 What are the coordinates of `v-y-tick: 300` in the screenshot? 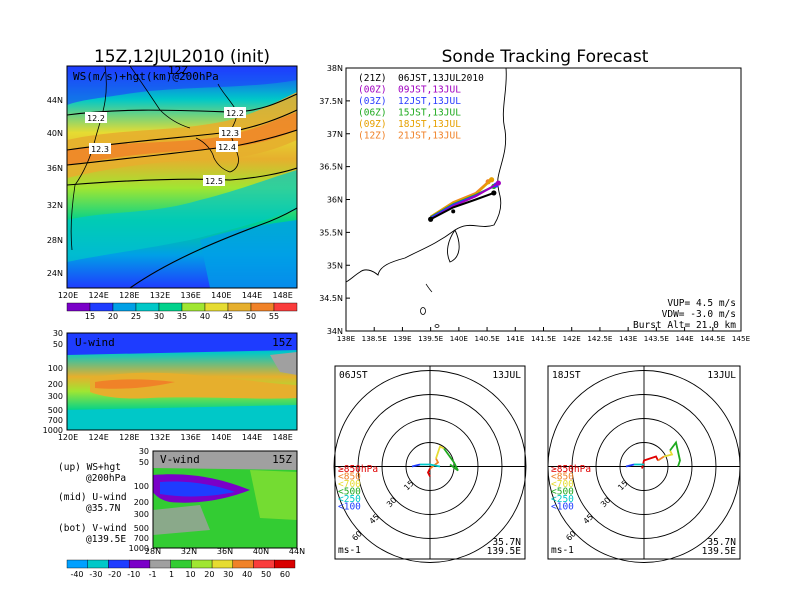 It's located at (141, 514).